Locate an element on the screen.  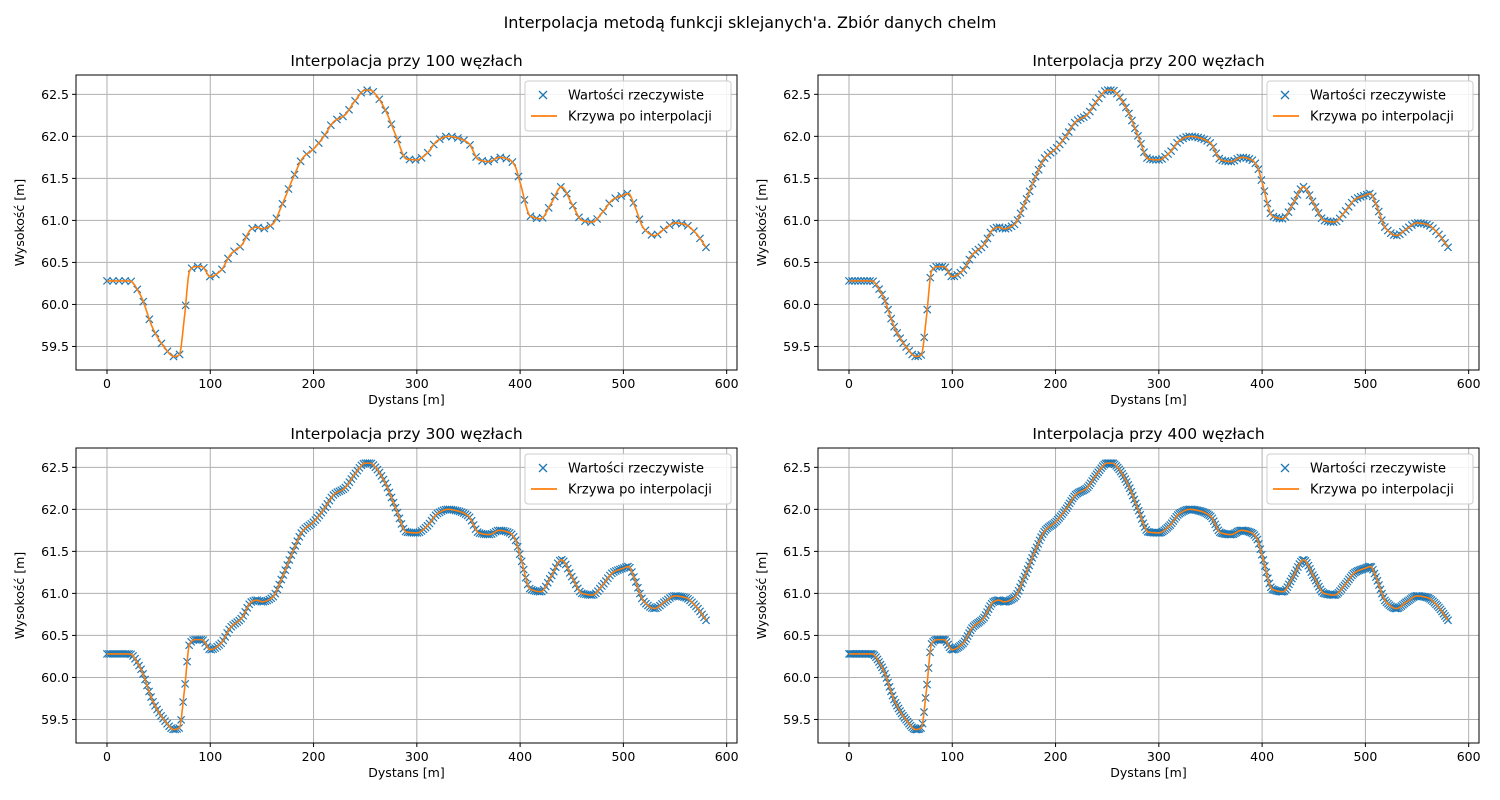
subplot-title: Interpolacja przy 400 węzłach is located at coordinates (1148, 434).